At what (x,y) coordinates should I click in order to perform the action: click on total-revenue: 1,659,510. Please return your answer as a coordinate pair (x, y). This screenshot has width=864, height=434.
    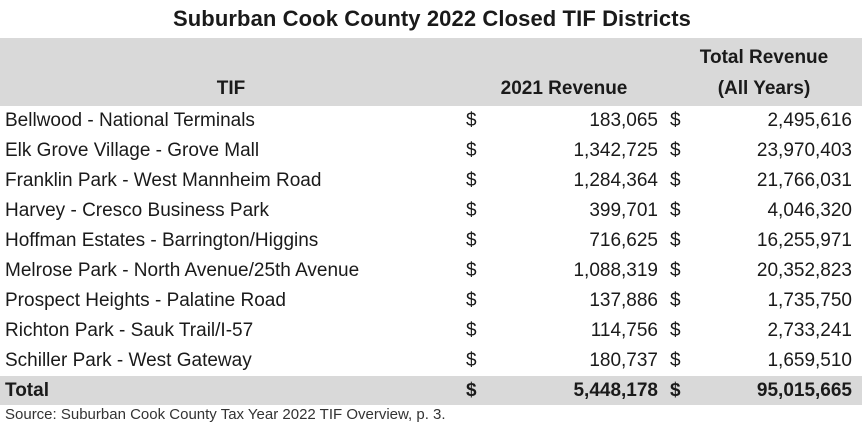
    Looking at the image, I should click on (809, 360).